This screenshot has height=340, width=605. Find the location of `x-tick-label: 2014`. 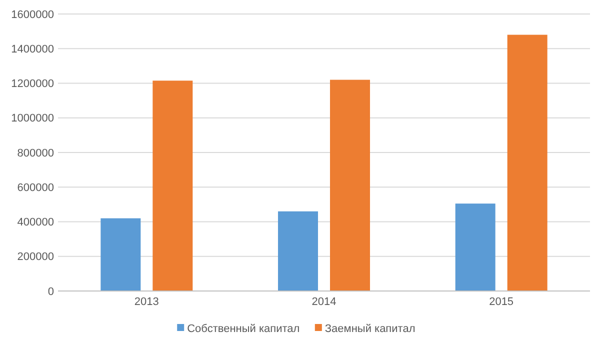

x-tick-label: 2014 is located at coordinates (324, 302).